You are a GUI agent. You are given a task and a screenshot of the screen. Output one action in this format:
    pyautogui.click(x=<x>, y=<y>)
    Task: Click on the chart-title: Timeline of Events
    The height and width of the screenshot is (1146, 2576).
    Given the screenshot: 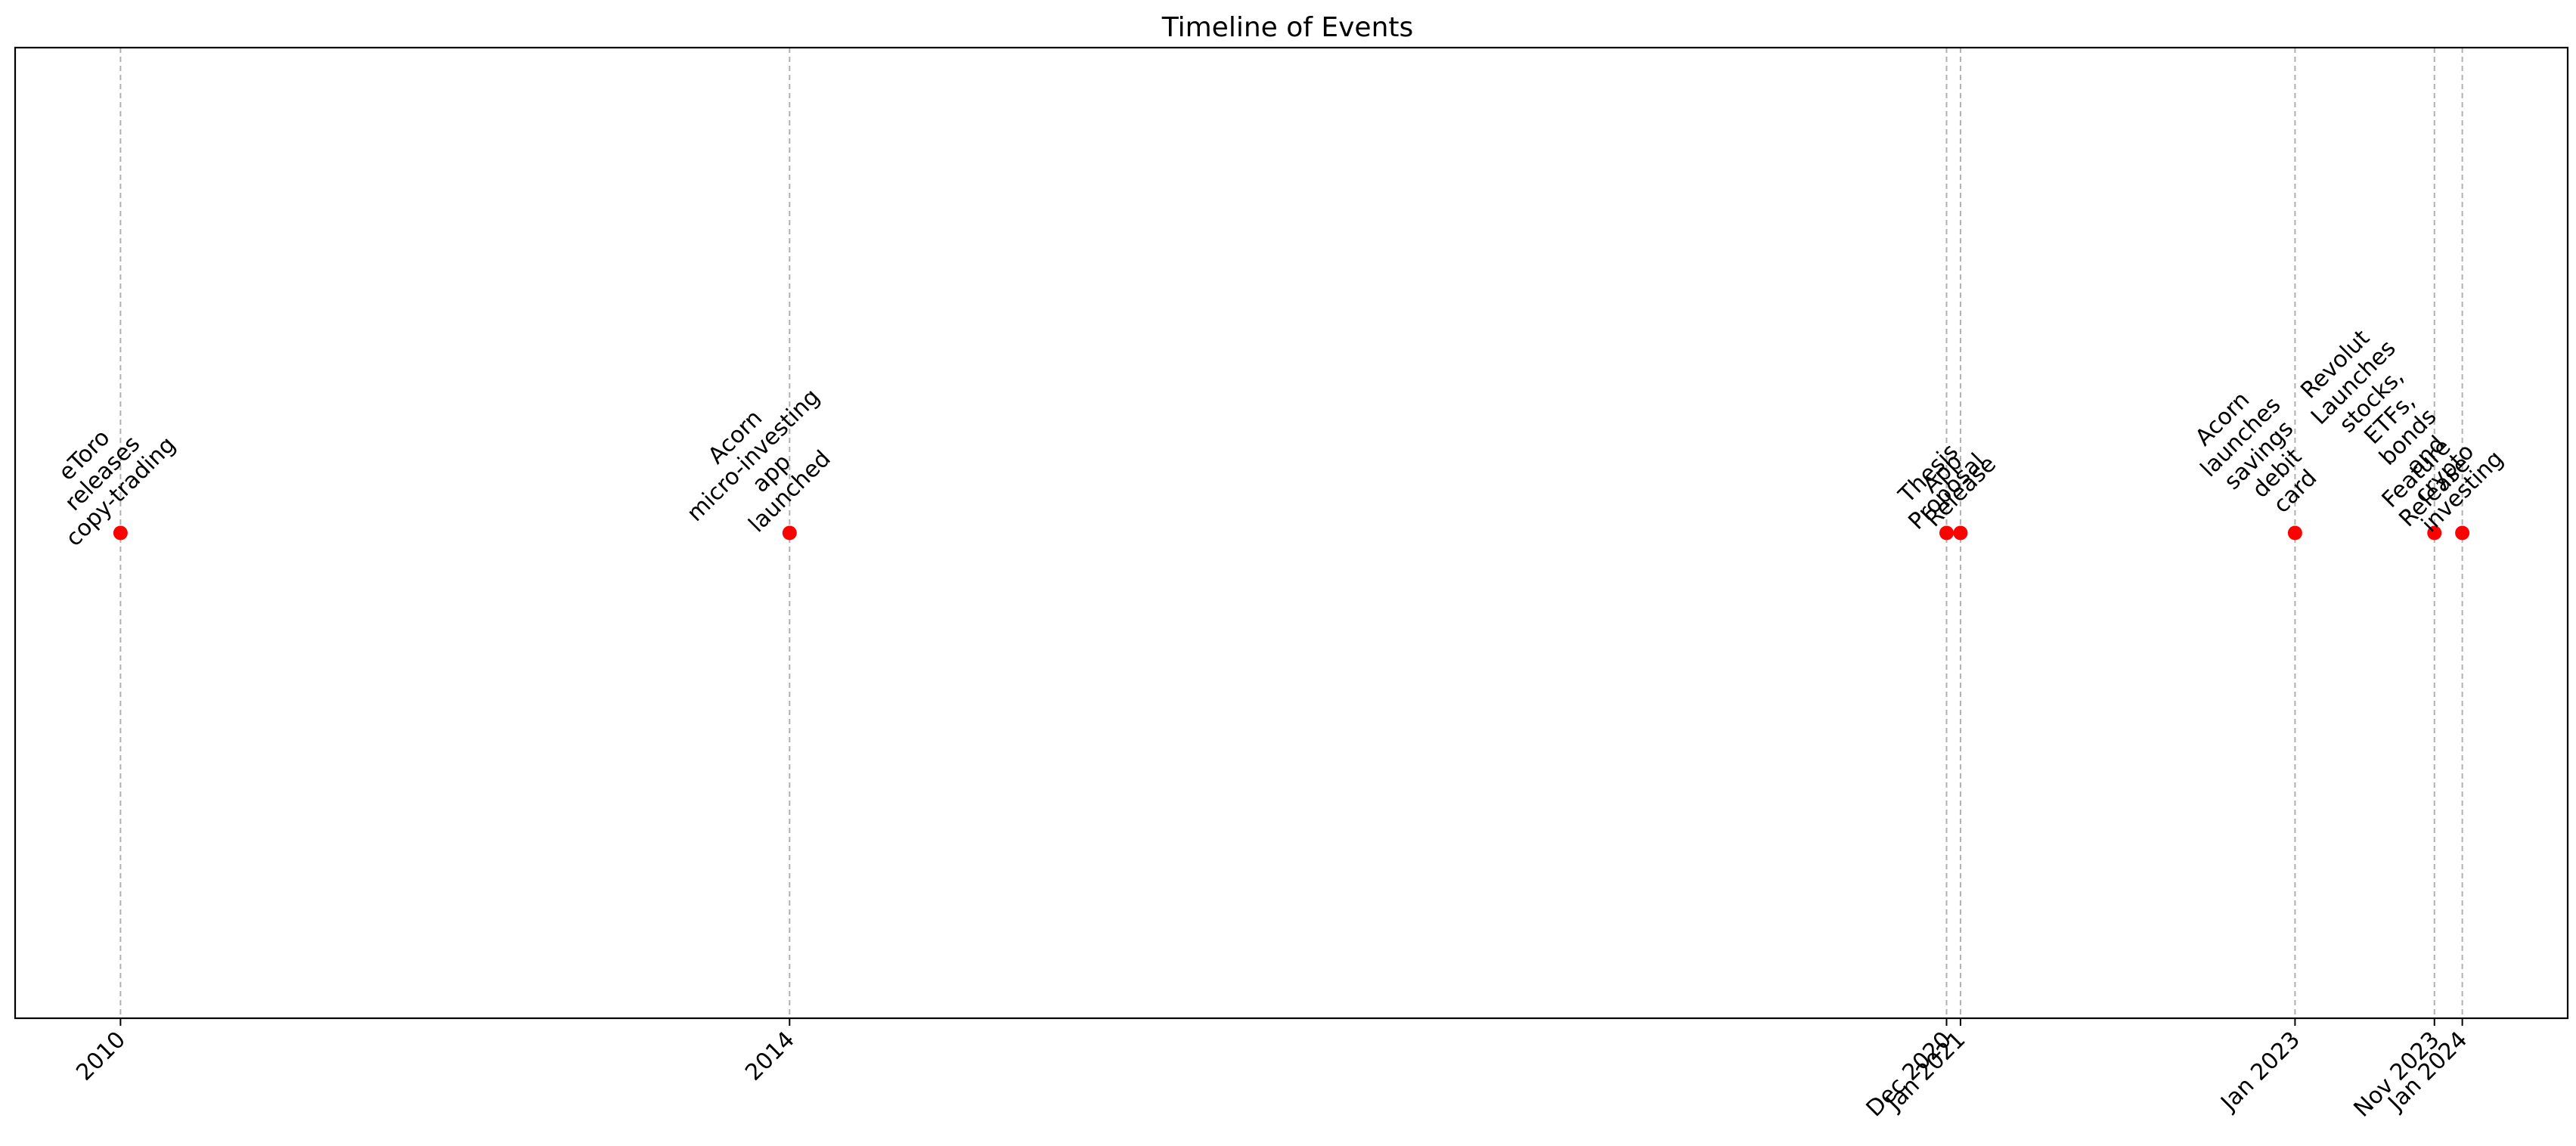 What is the action you would take?
    pyautogui.click(x=1287, y=27)
    